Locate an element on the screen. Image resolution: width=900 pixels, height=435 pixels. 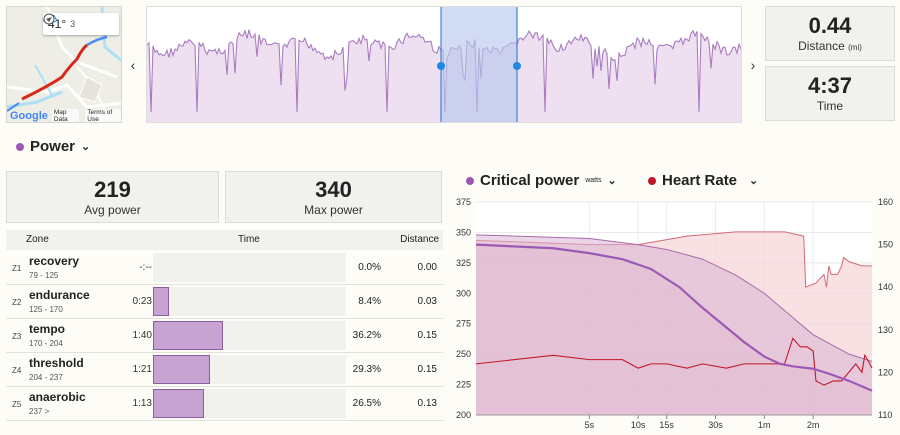
time-header: Time is located at coordinates (249, 239).